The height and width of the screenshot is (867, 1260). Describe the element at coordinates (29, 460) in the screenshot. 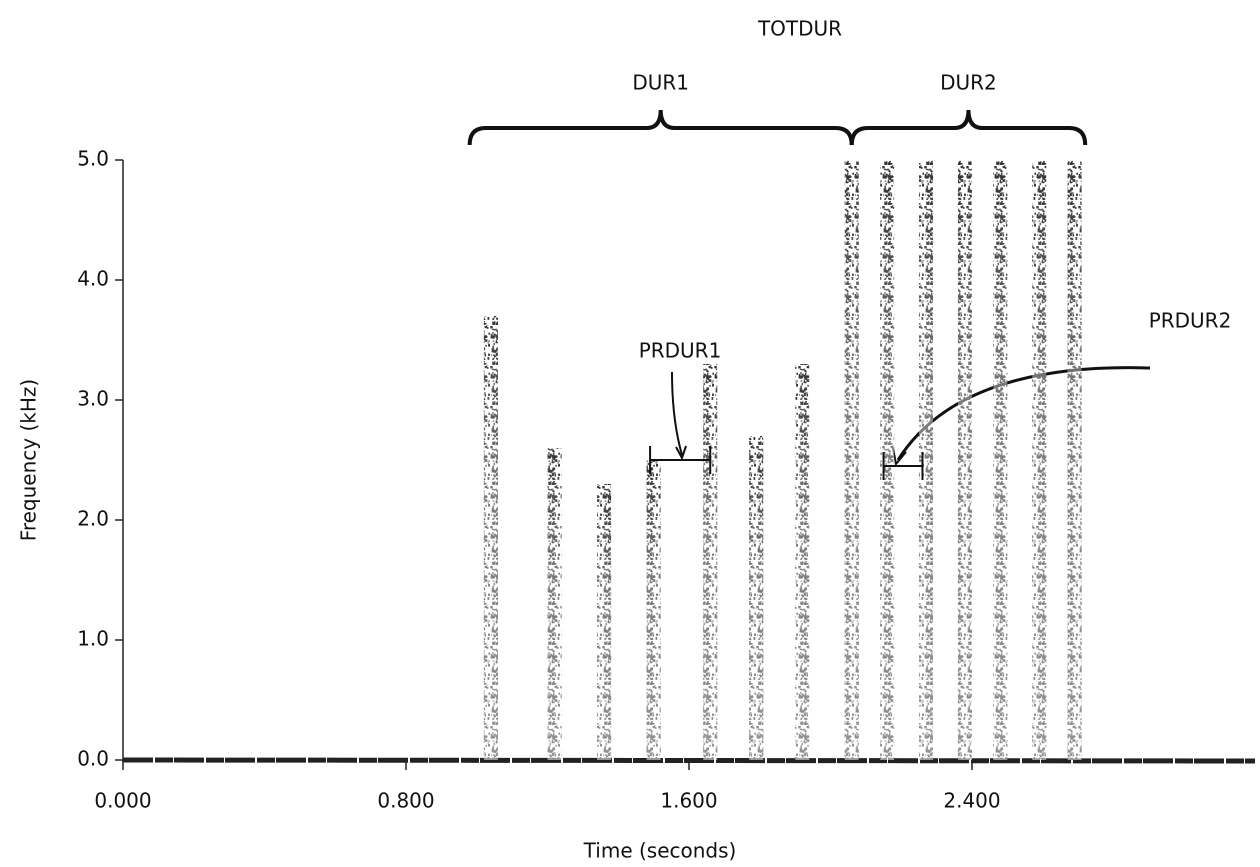

I see `y-axis-label: Frequency (kHz)` at that location.